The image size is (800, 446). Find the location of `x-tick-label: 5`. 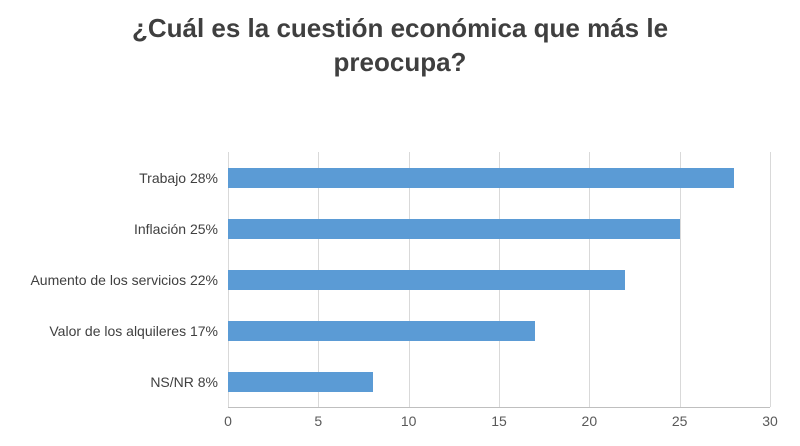

x-tick-label: 5 is located at coordinates (318, 421).